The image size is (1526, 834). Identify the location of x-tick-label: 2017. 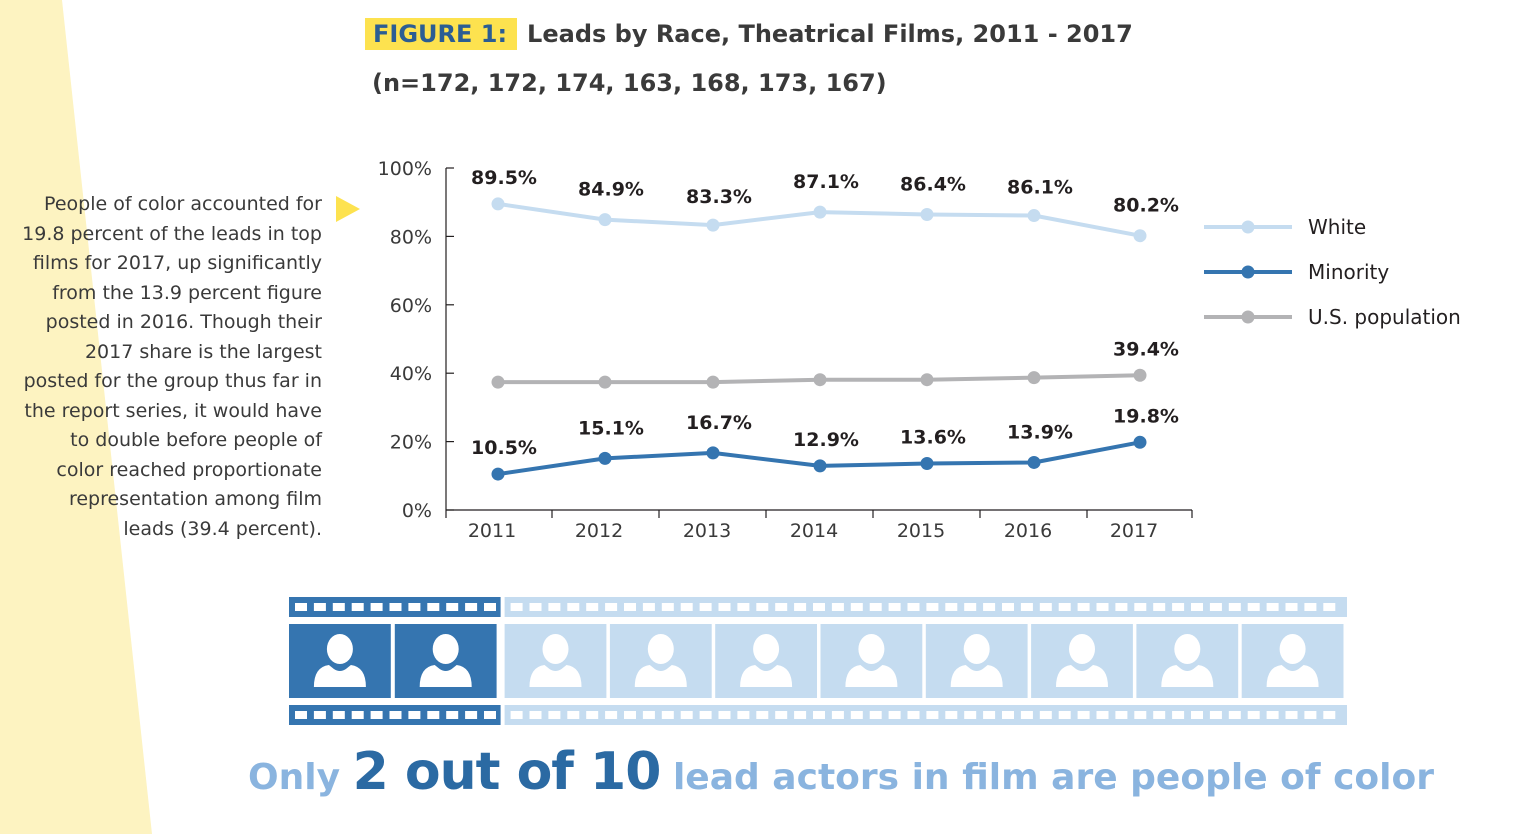
(1134, 531).